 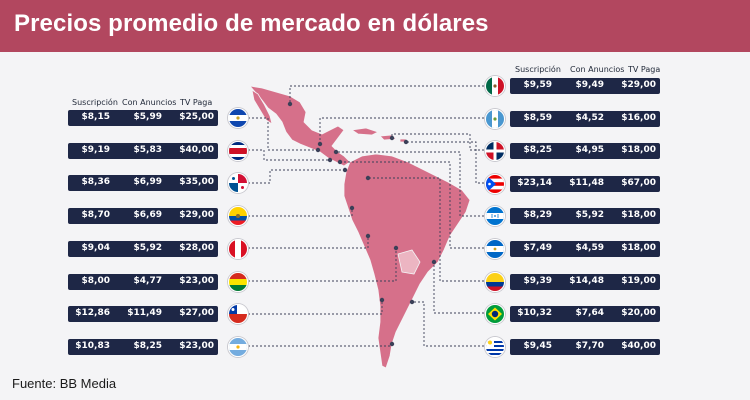 What do you see at coordinates (495, 249) in the screenshot?
I see `nicaragua-flag-icon` at bounding box center [495, 249].